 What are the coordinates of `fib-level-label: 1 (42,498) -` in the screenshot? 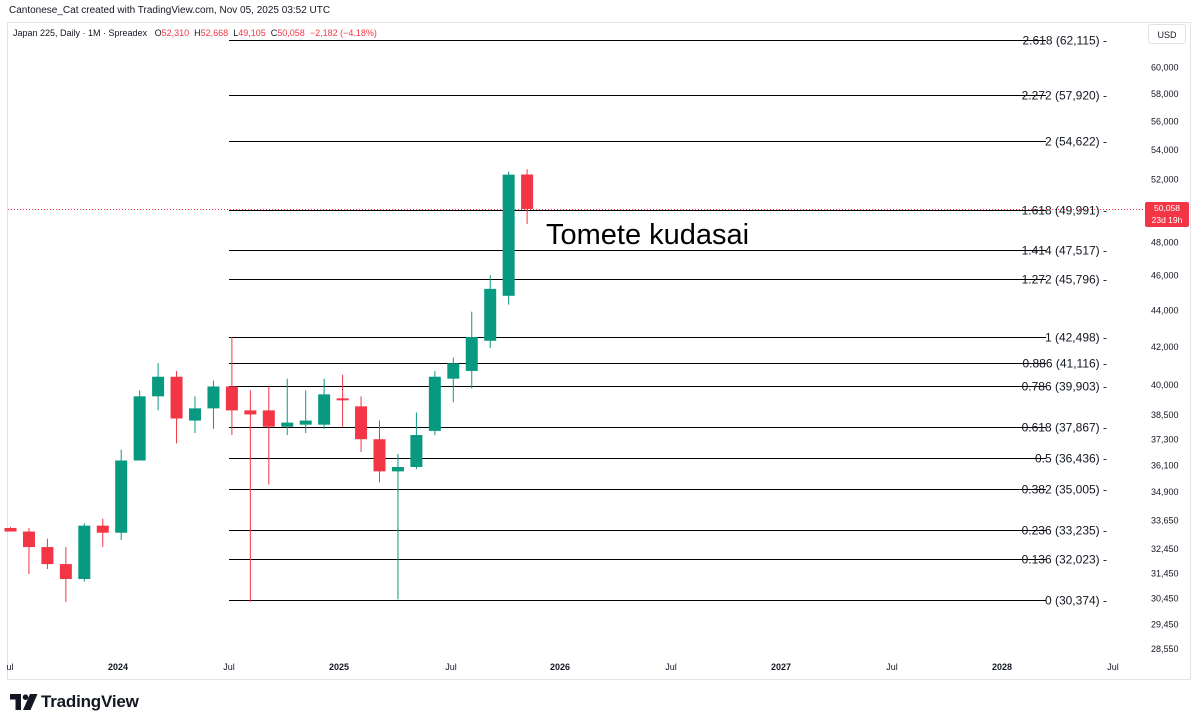 It's located at (1076, 338).